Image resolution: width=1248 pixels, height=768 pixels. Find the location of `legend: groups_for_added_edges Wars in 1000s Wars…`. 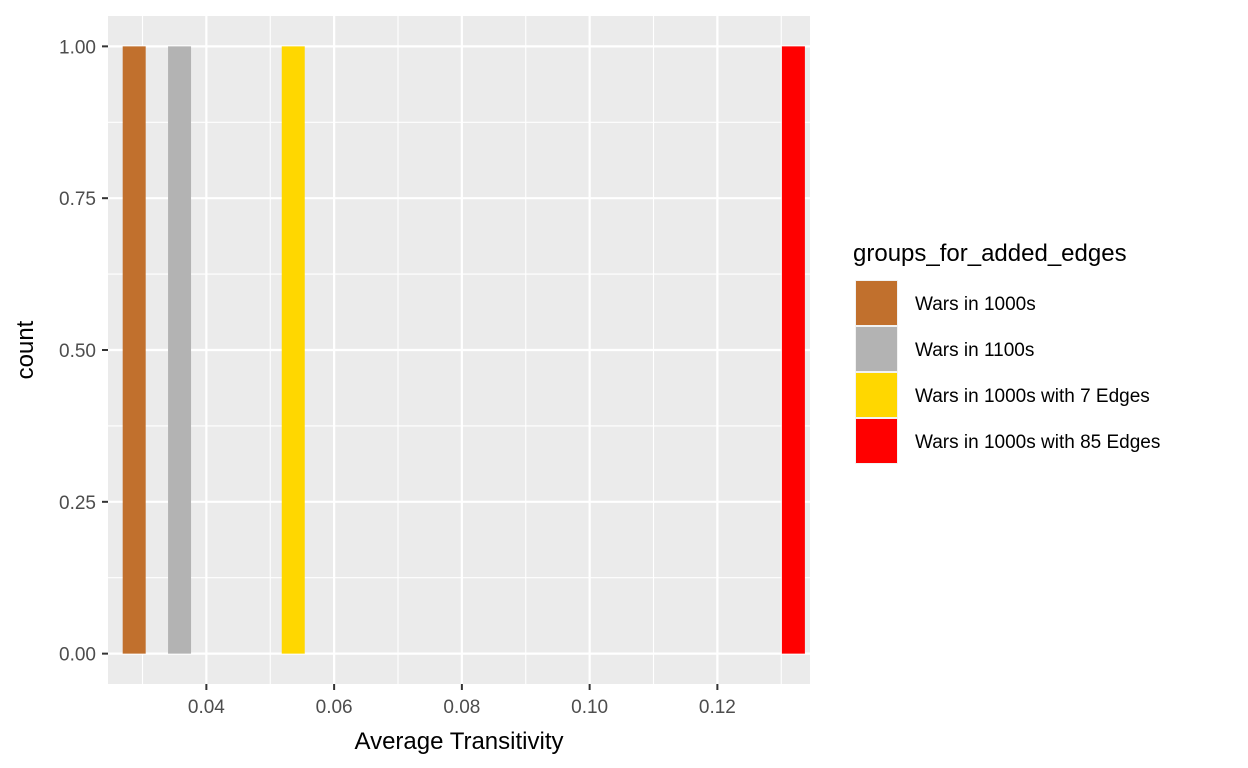

legend: groups_for_added_edges Wars in 1000s Wars… is located at coordinates (1006, 352).